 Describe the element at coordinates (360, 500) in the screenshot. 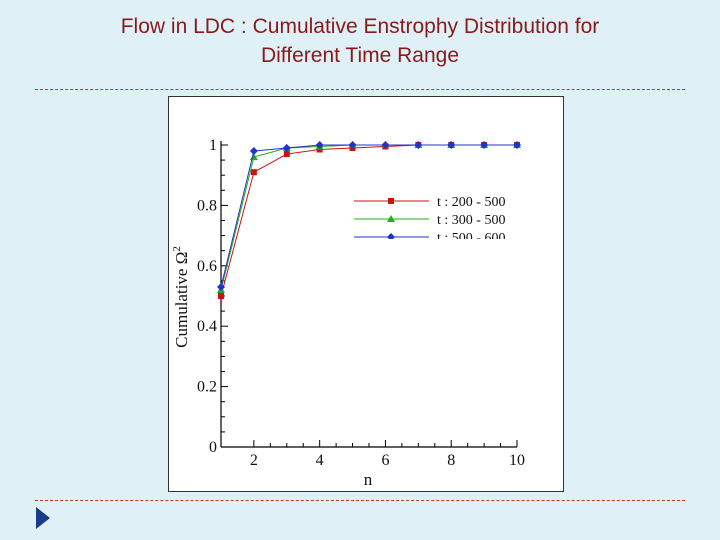

I see `bottom-divider` at that location.